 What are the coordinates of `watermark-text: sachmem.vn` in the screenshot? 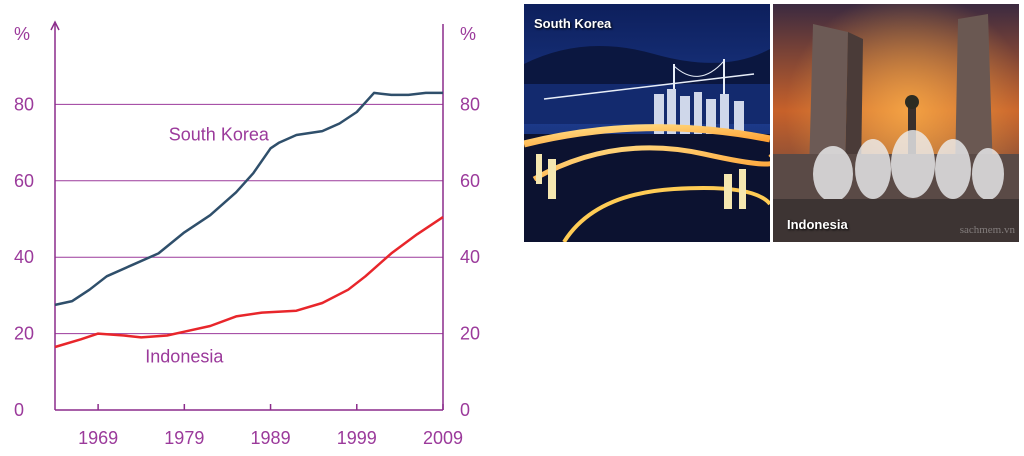 It's located at (987, 230).